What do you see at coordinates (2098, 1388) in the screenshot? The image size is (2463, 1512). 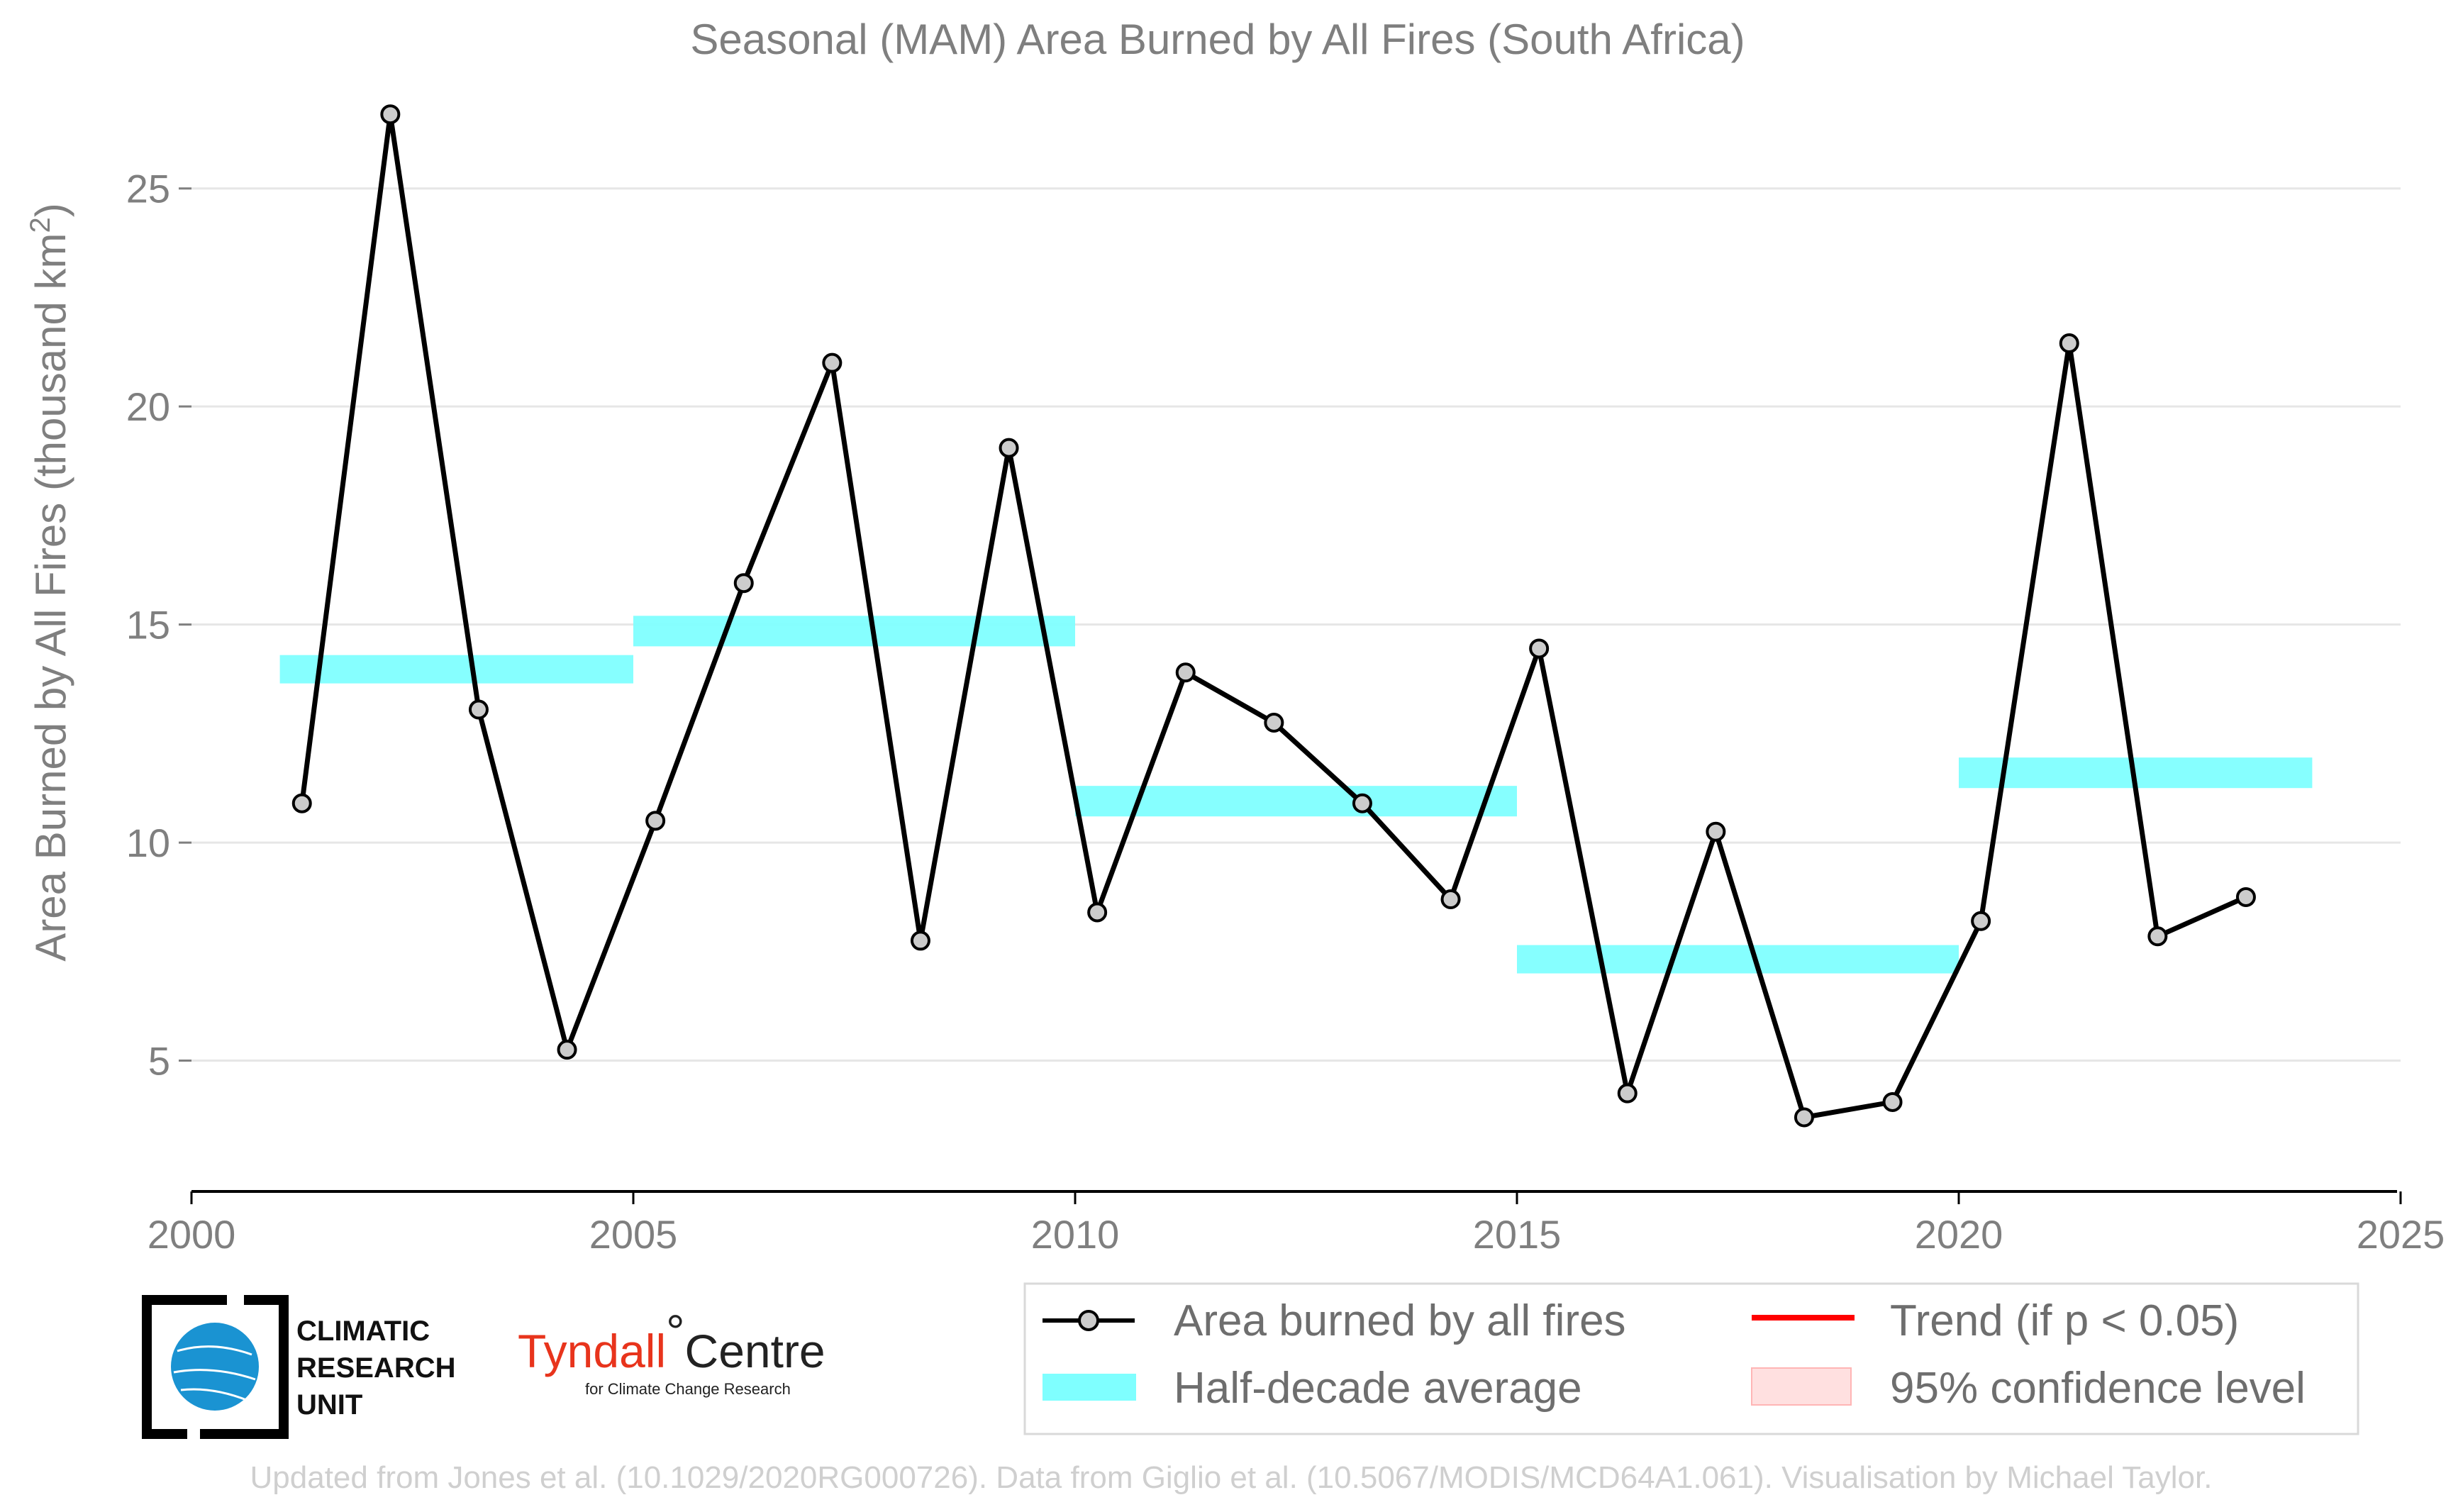 I see `legend-label-confidence: 95% confidence level` at bounding box center [2098, 1388].